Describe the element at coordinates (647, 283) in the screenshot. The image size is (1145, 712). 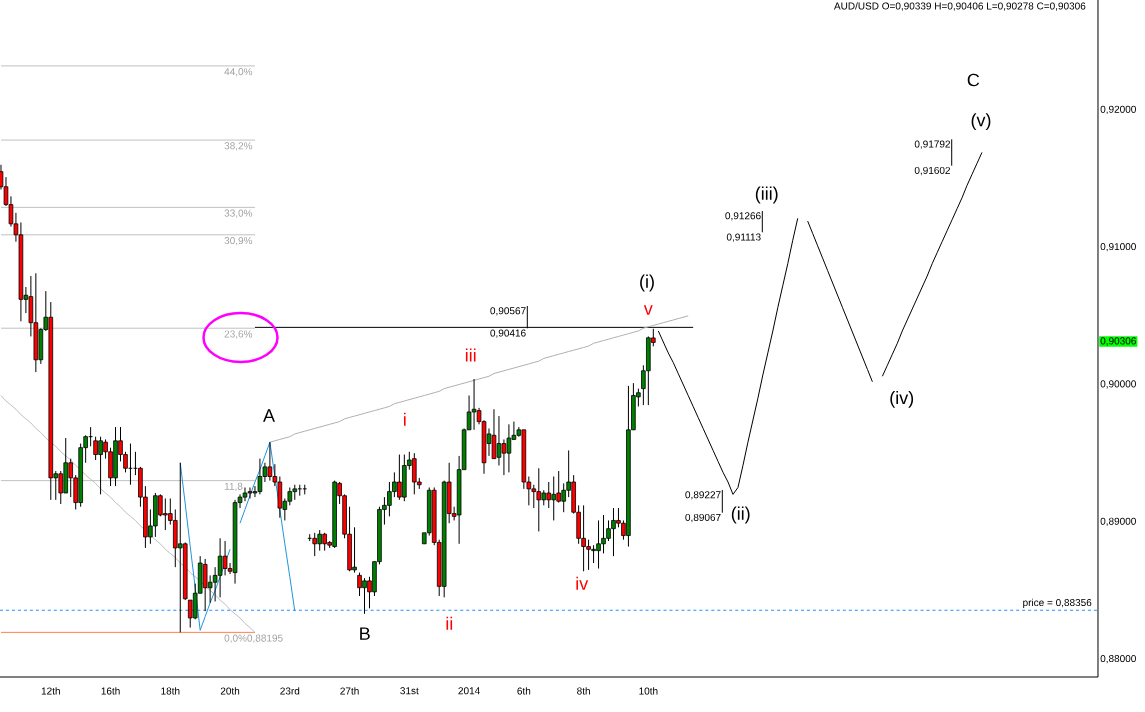
I see `annotation: (i)` at that location.